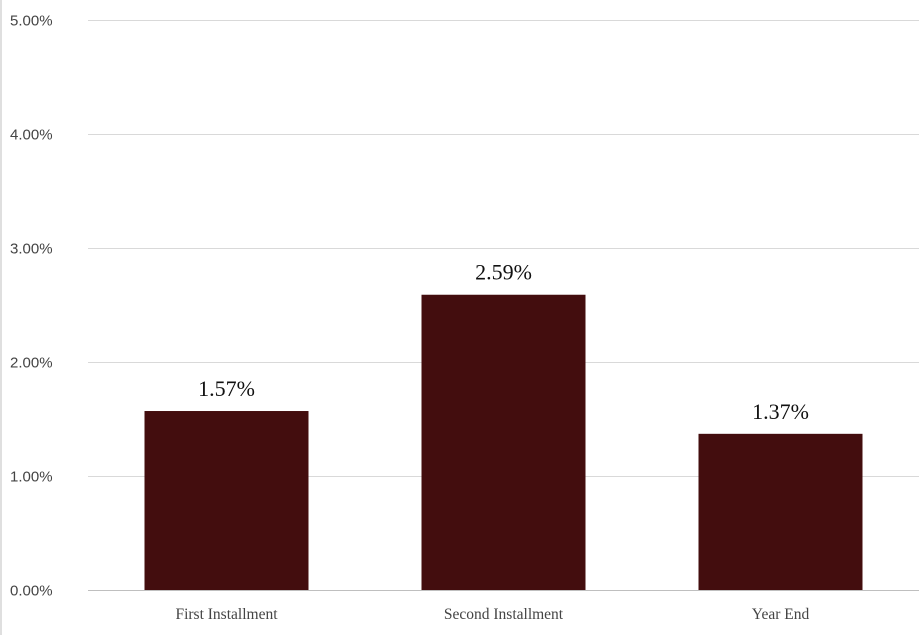  Describe the element at coordinates (781, 614) in the screenshot. I see `x-tick-label: Year End` at that location.